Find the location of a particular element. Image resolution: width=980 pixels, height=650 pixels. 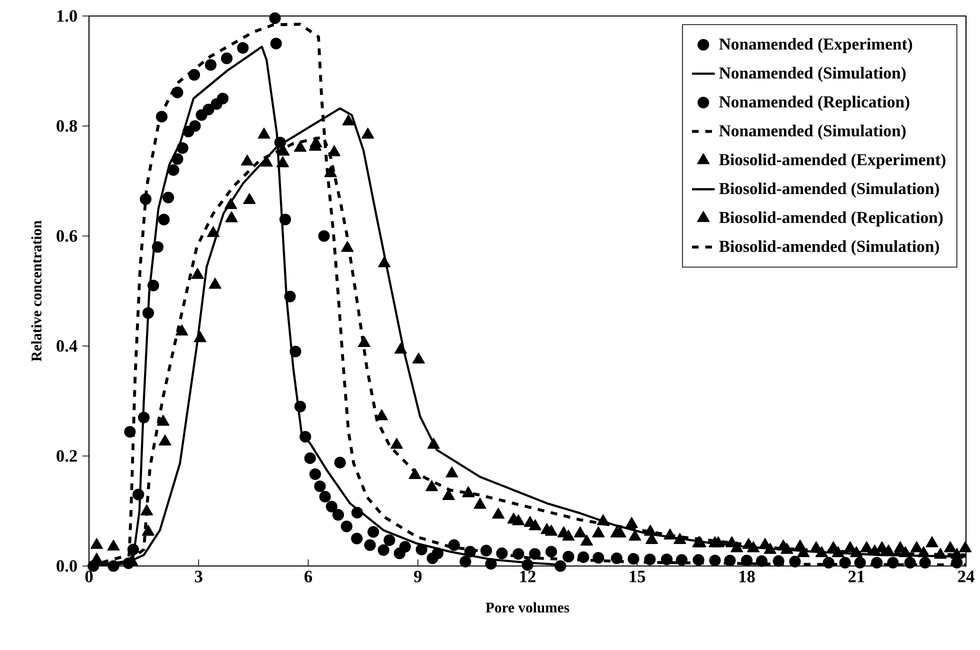

x-tick-label: 0 is located at coordinates (89, 576).